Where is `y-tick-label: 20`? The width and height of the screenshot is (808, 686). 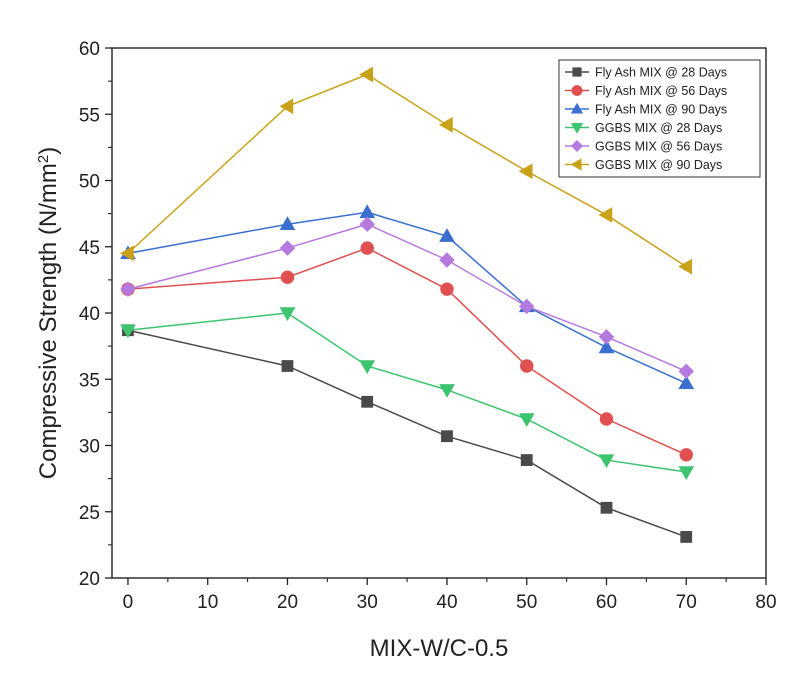 y-tick-label: 20 is located at coordinates (89, 579).